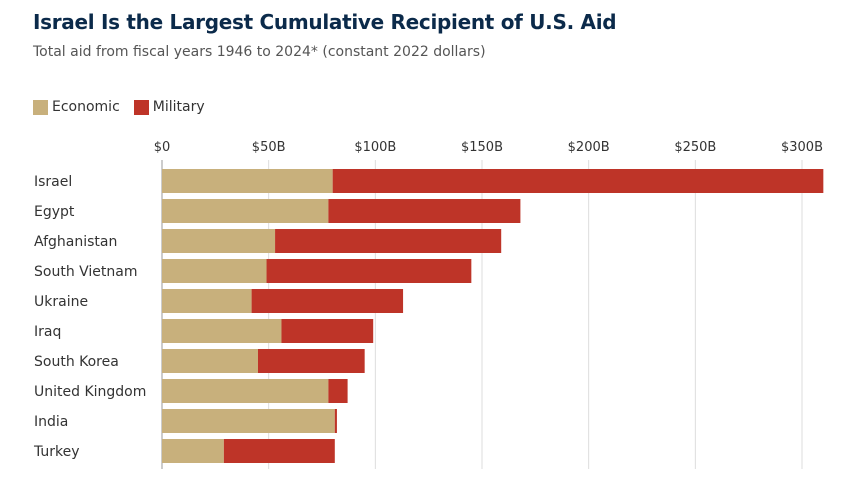 This screenshot has height=487, width=856. I want to click on bar-military-turkey, so click(279, 451).